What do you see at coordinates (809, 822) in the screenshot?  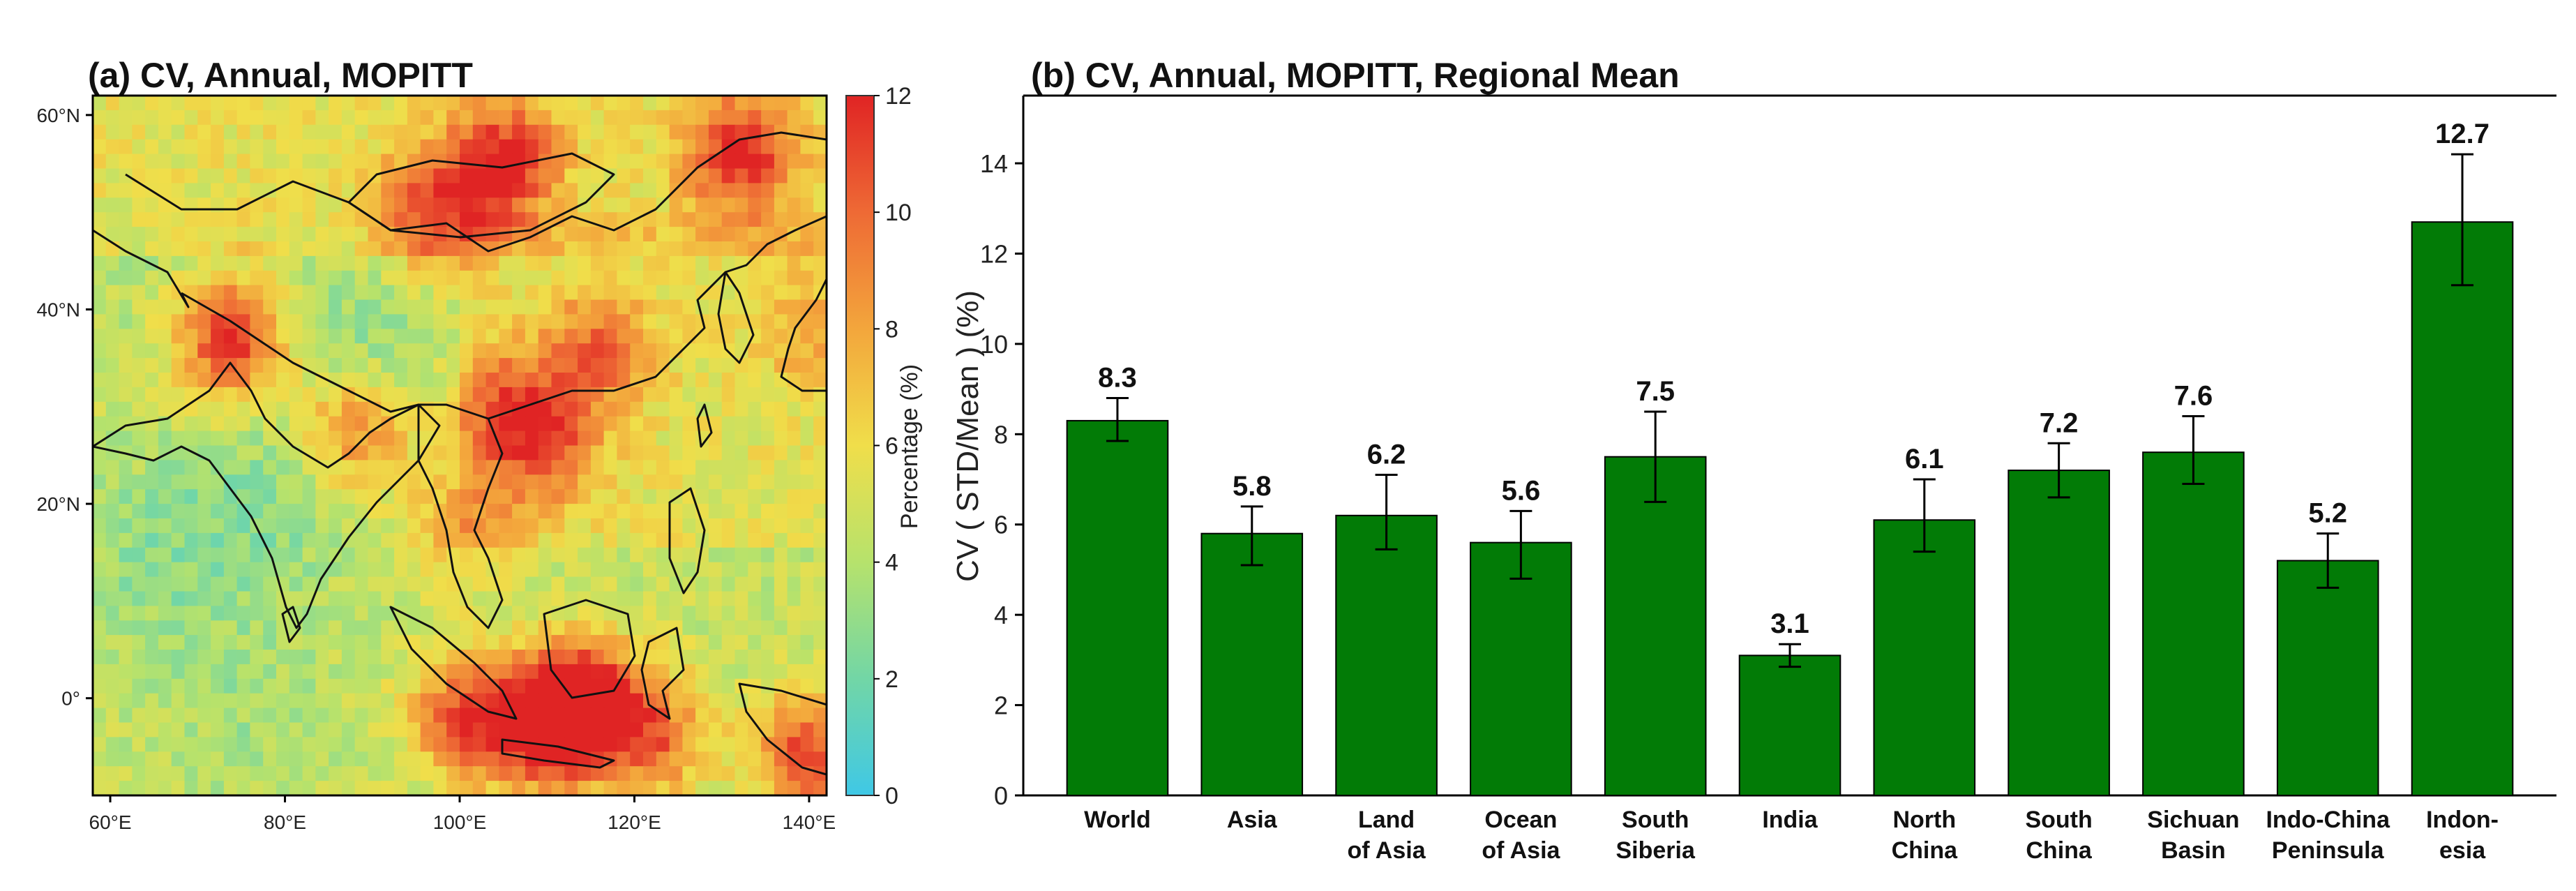 I see `map-x-tick-label: 140°E` at bounding box center [809, 822].